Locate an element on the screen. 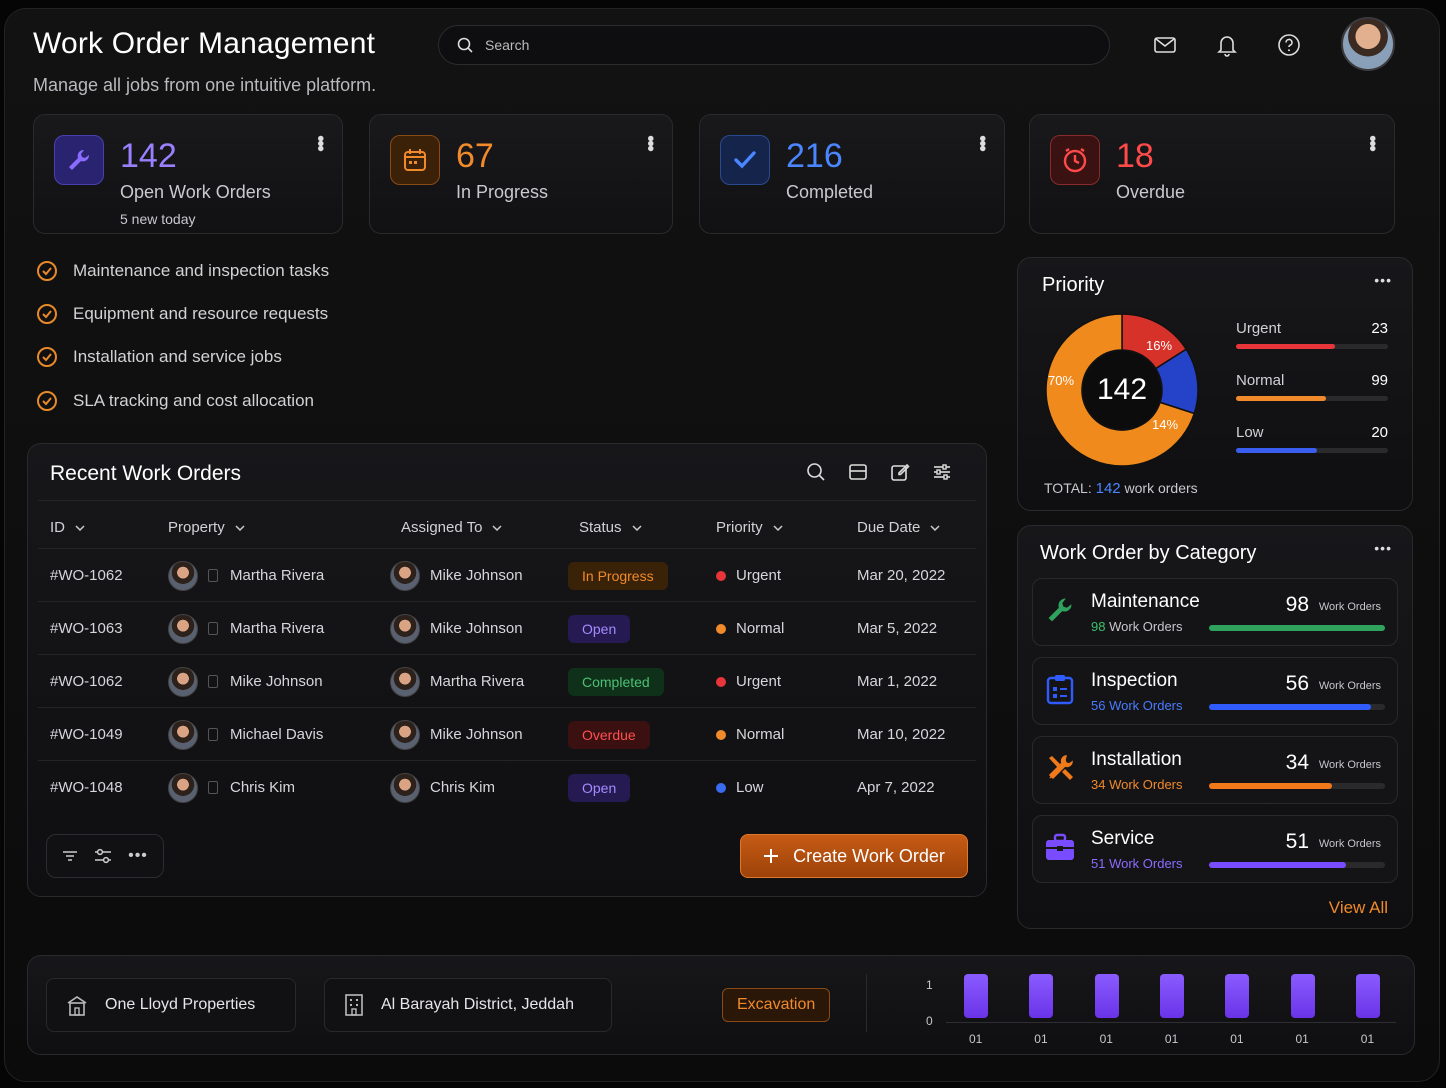 This screenshot has width=1446, height=1088. category-service: Service 51 Work Orders 51 Work Orders is located at coordinates (1215, 849).